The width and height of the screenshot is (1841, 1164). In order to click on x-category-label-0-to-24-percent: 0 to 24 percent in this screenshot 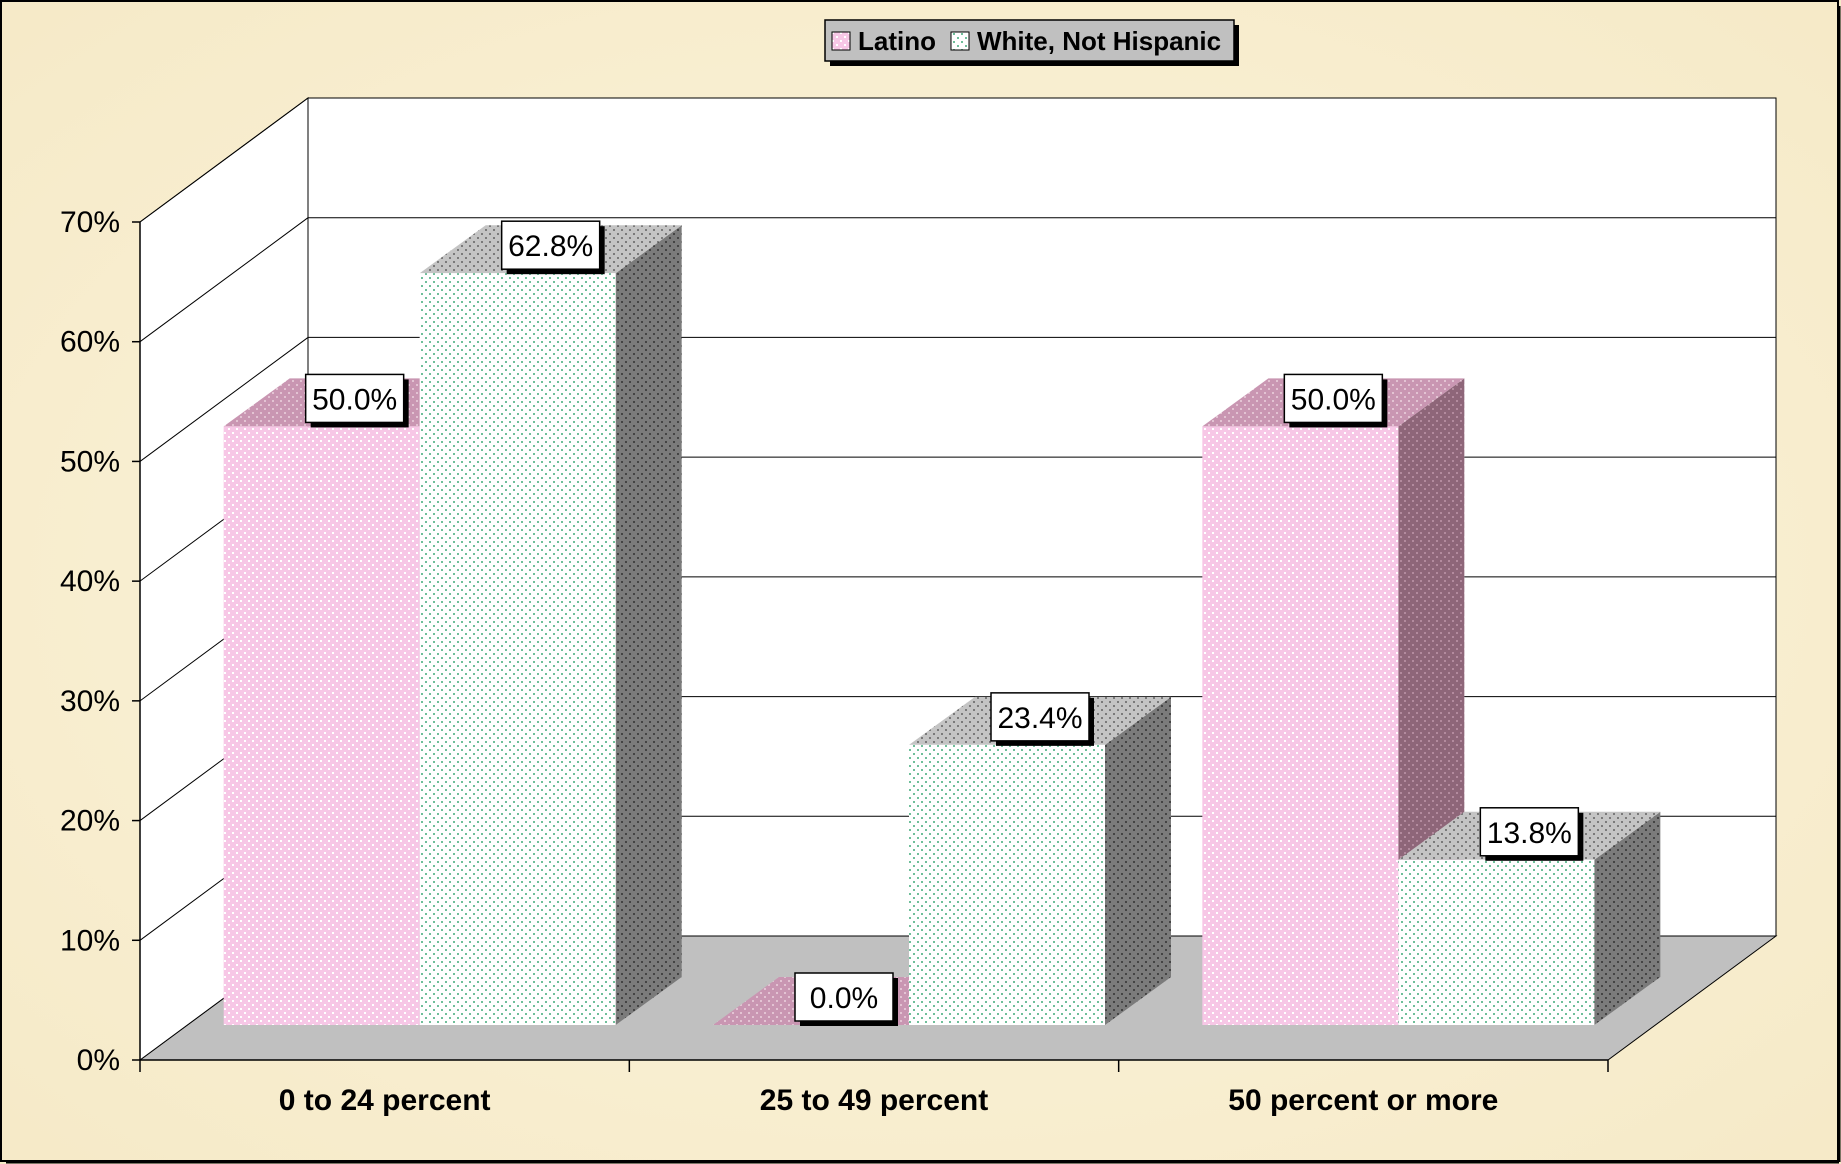, I will do `click(385, 1100)`.